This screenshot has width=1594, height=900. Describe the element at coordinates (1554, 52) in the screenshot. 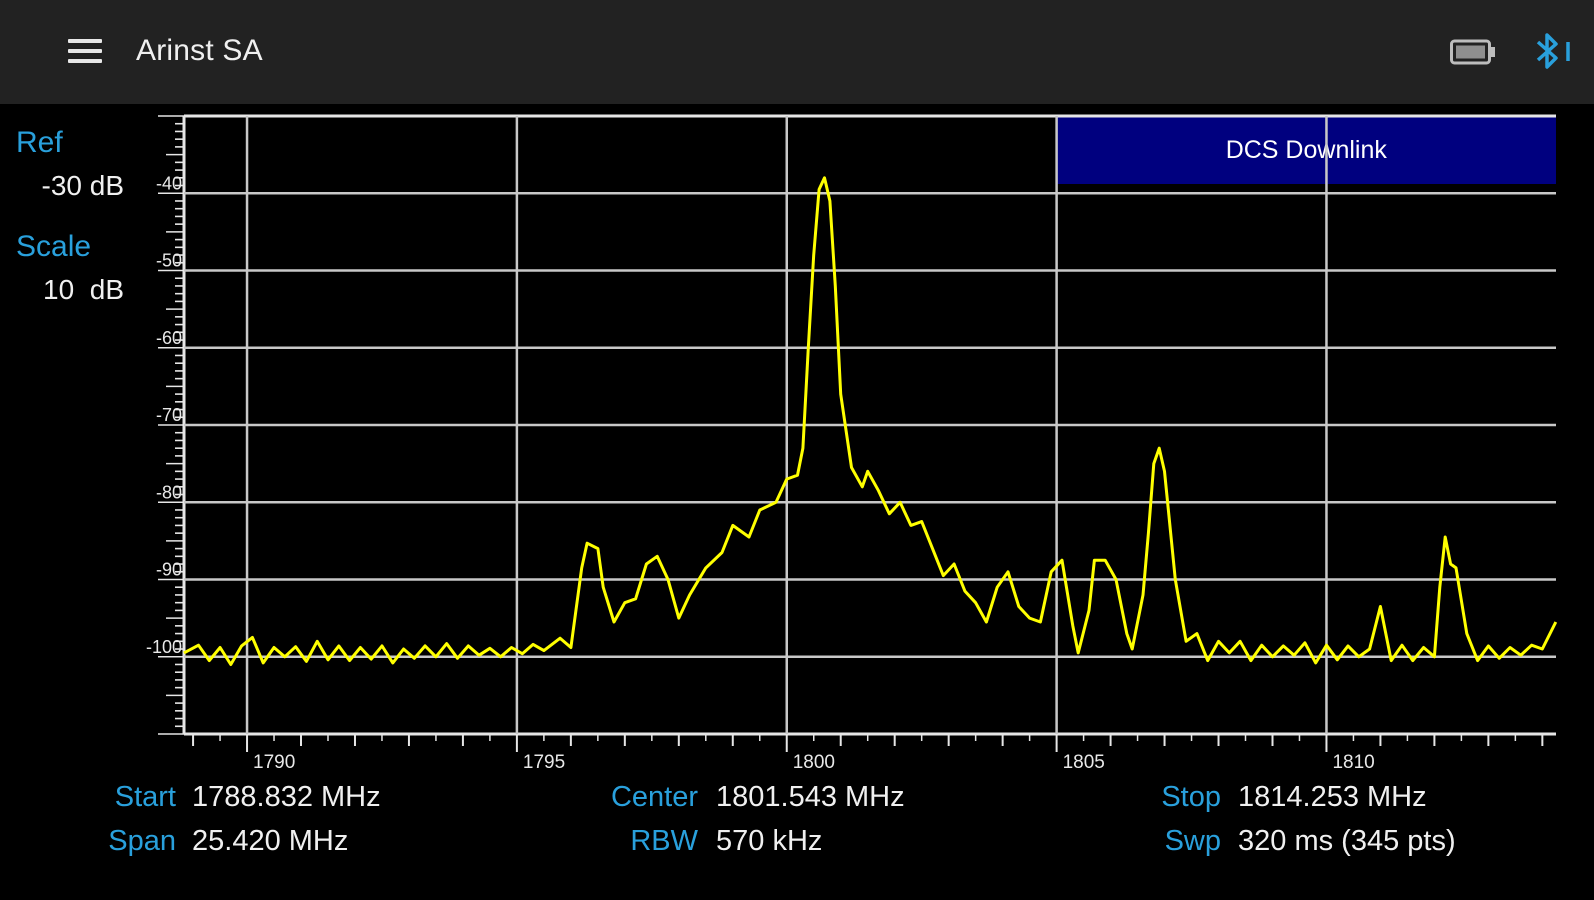

I see `bluetooth-icon` at that location.